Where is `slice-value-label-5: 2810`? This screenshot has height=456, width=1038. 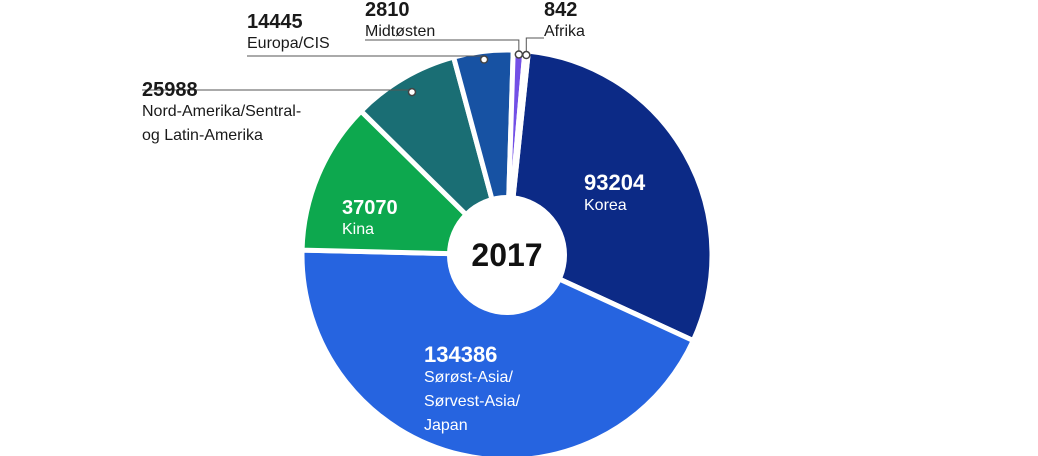 slice-value-label-5: 2810 is located at coordinates (387, 10).